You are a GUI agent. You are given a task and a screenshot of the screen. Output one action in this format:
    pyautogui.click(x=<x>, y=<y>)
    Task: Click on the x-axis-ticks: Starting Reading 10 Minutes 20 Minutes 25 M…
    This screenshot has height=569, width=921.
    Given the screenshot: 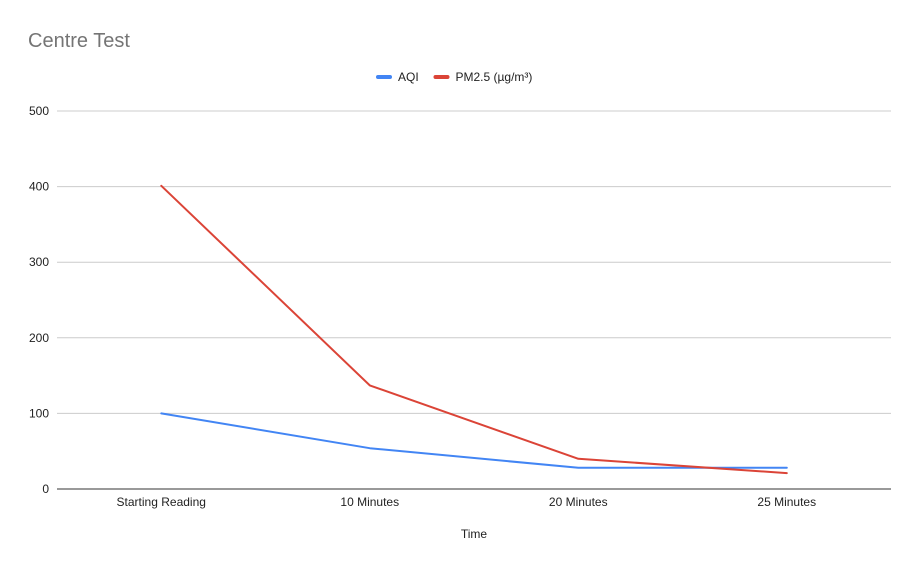 What is the action you would take?
    pyautogui.click(x=467, y=502)
    